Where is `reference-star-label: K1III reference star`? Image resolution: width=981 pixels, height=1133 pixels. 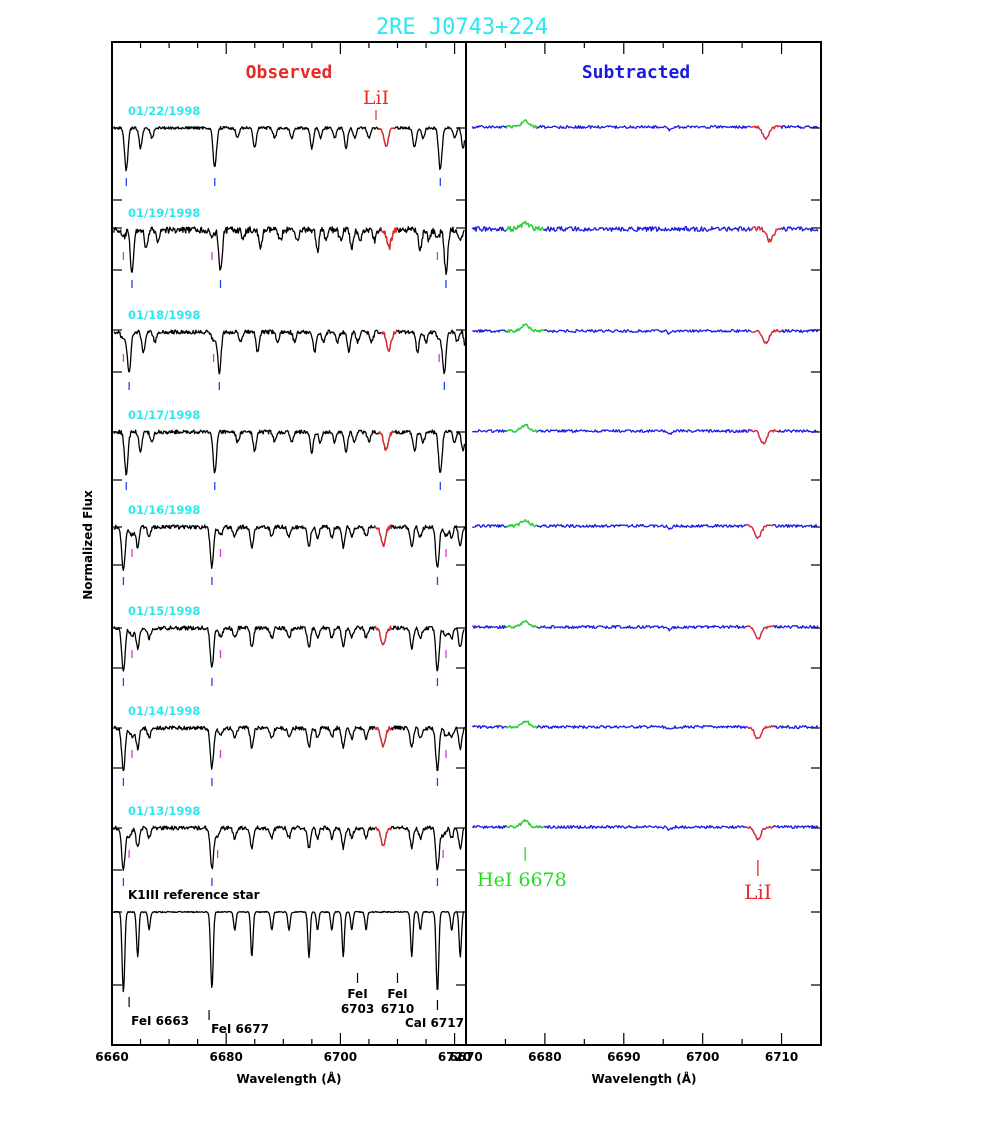 reference-star-label: K1III reference star is located at coordinates (194, 895).